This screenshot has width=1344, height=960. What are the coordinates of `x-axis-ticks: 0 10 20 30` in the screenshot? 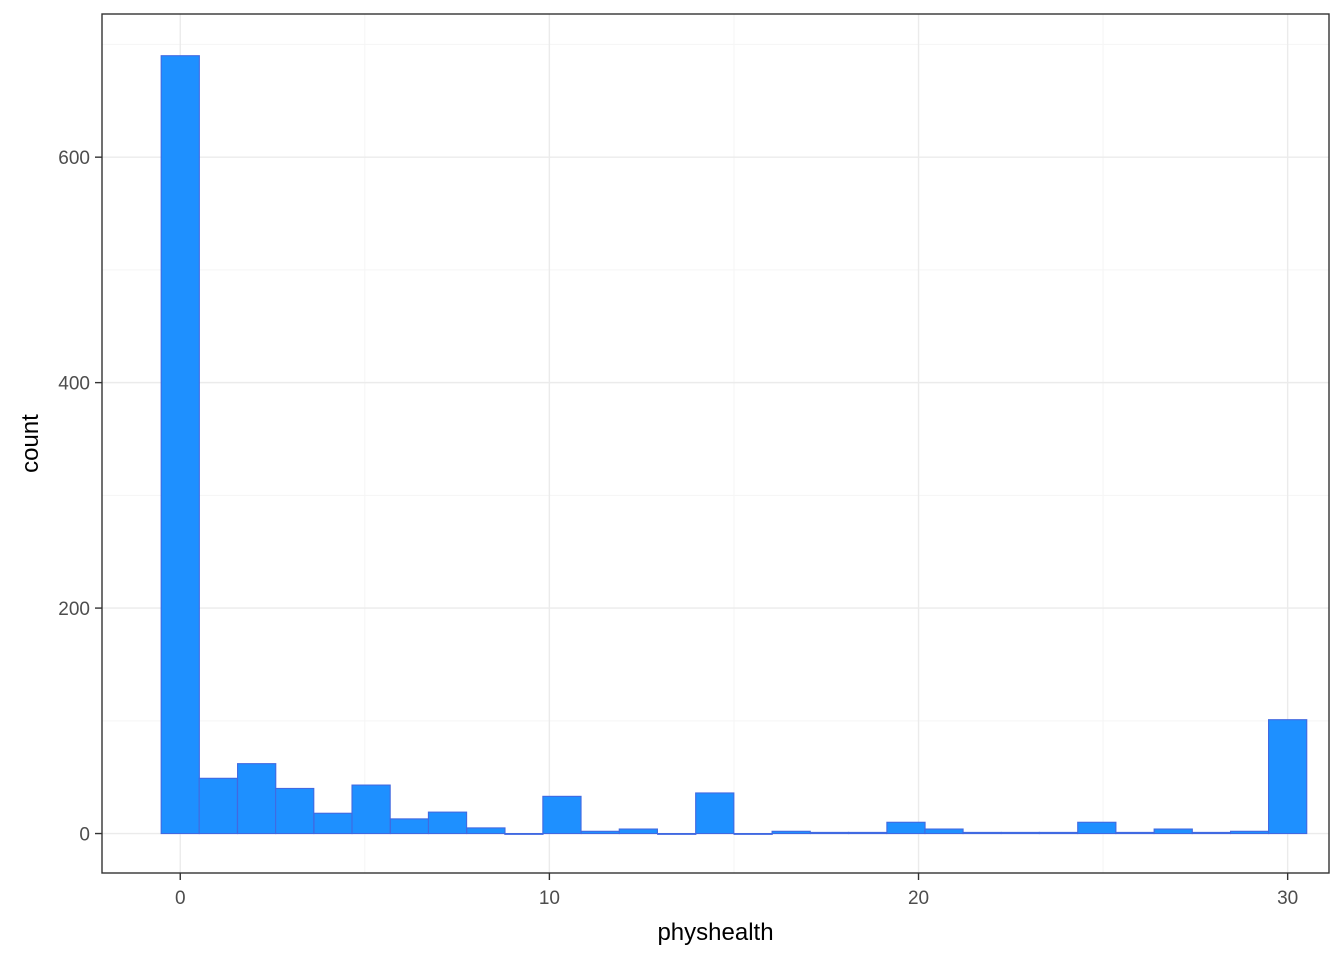 It's located at (736, 891).